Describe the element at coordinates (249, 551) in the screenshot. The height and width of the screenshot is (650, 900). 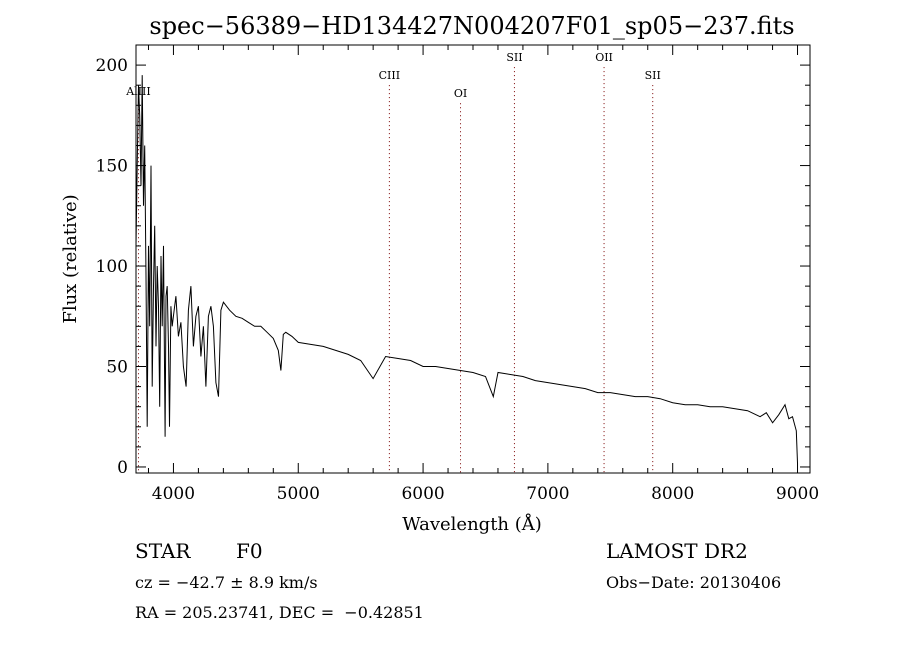
I see `subclass: F0` at that location.